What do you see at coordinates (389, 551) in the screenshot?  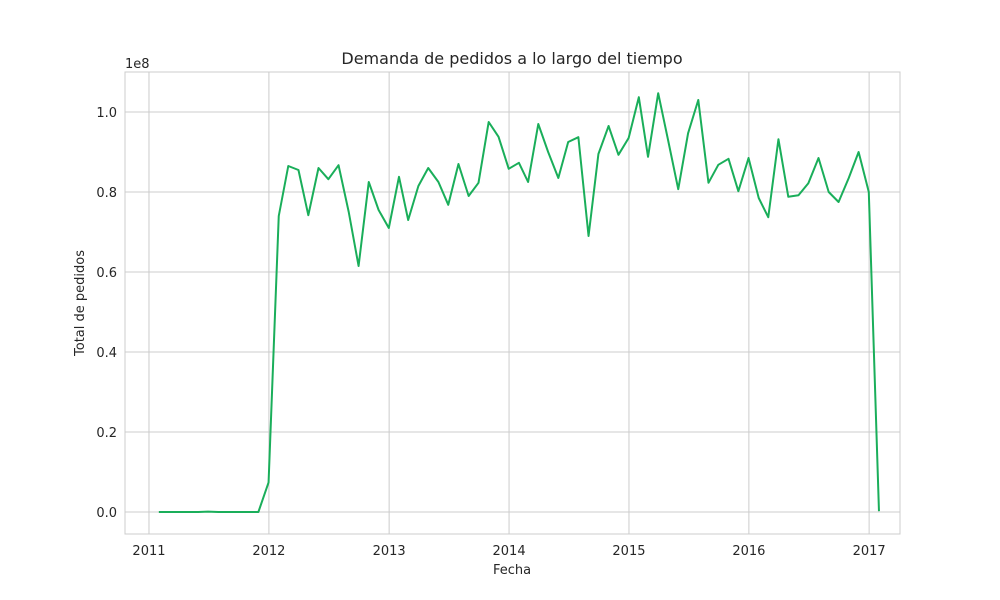 I see `x-tick-label: 2013` at bounding box center [389, 551].